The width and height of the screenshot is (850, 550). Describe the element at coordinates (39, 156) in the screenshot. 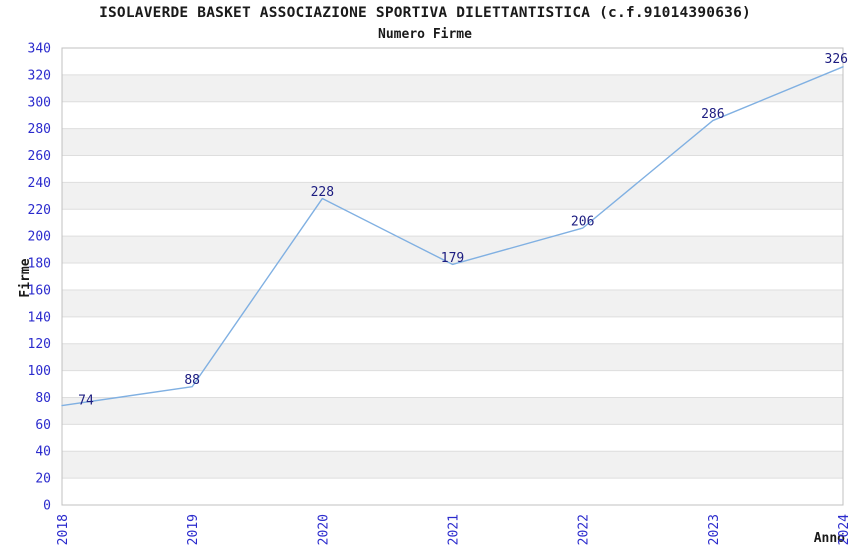

I see `y-tick-label: 260` at that location.